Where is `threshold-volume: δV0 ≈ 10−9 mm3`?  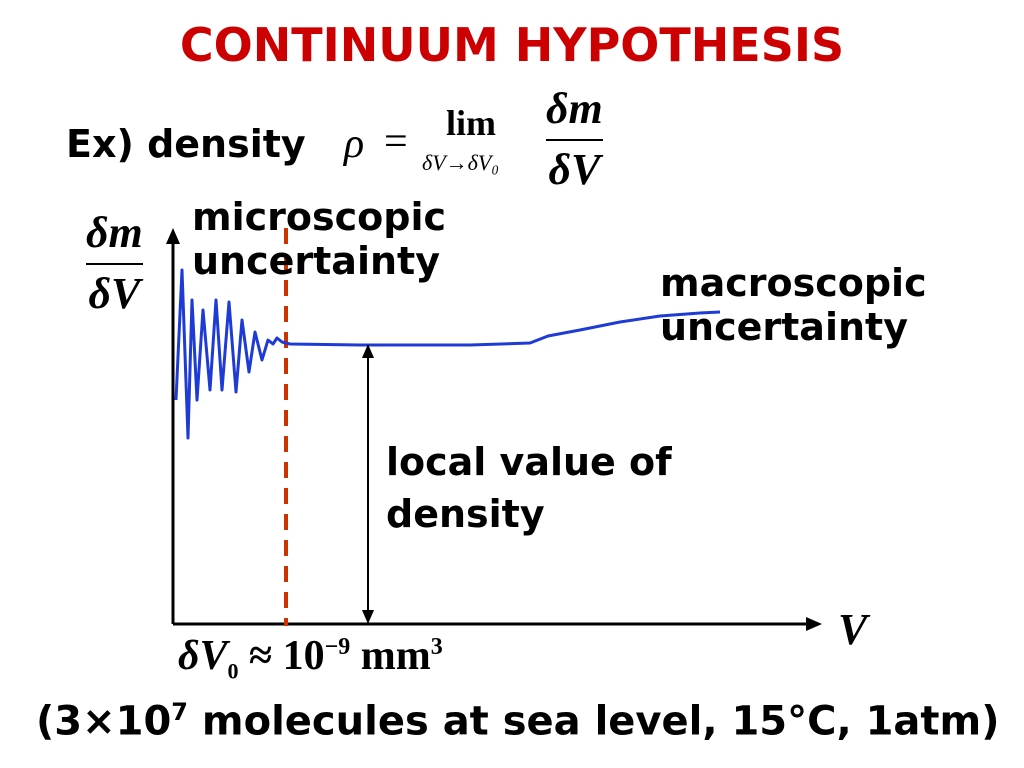
threshold-volume: δV0 ≈ 10−9 mm3 is located at coordinates (310, 658).